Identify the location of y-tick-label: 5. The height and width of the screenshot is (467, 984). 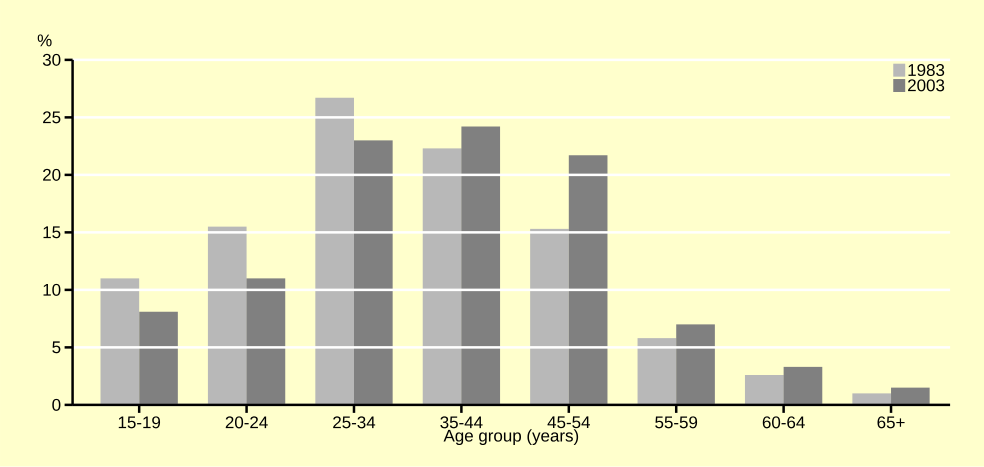
(56, 348).